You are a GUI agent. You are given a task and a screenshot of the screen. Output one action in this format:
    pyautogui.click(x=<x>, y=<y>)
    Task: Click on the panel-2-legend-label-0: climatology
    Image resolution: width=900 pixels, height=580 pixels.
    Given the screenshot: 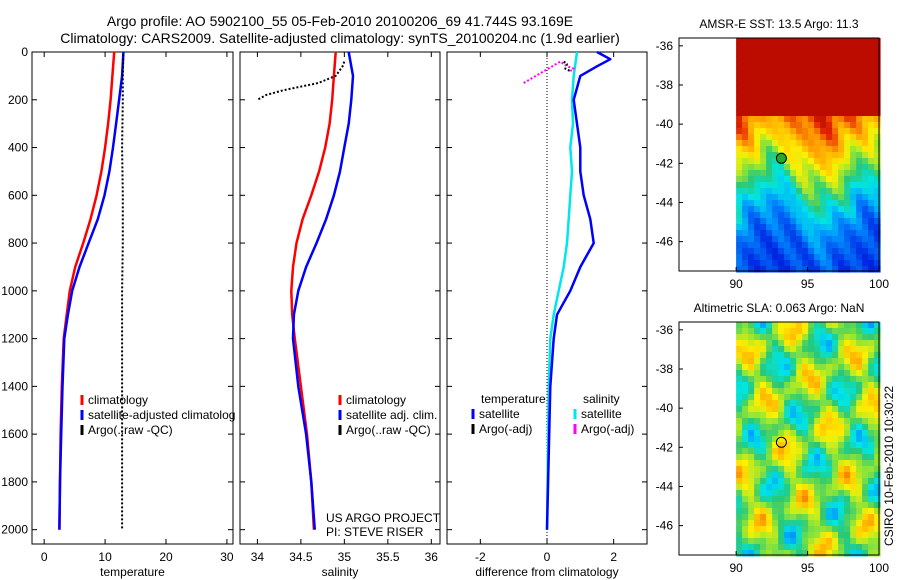 What is the action you would take?
    pyautogui.click(x=376, y=400)
    